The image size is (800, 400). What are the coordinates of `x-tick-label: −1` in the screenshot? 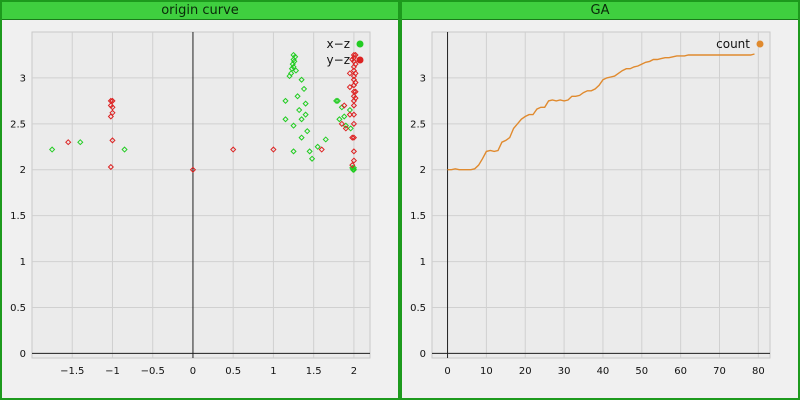 It's located at (112, 371).